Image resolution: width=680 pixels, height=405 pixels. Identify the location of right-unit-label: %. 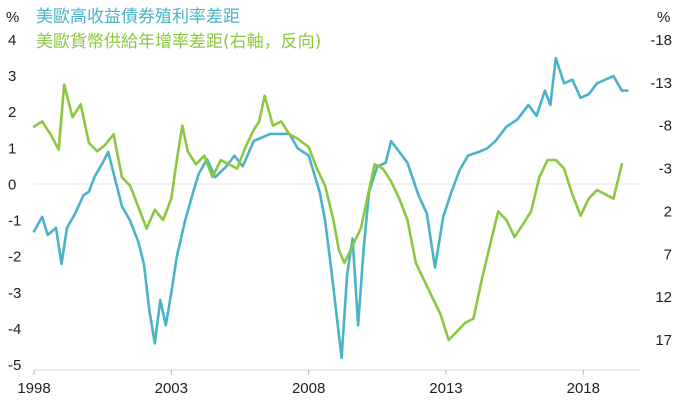
(663, 17).